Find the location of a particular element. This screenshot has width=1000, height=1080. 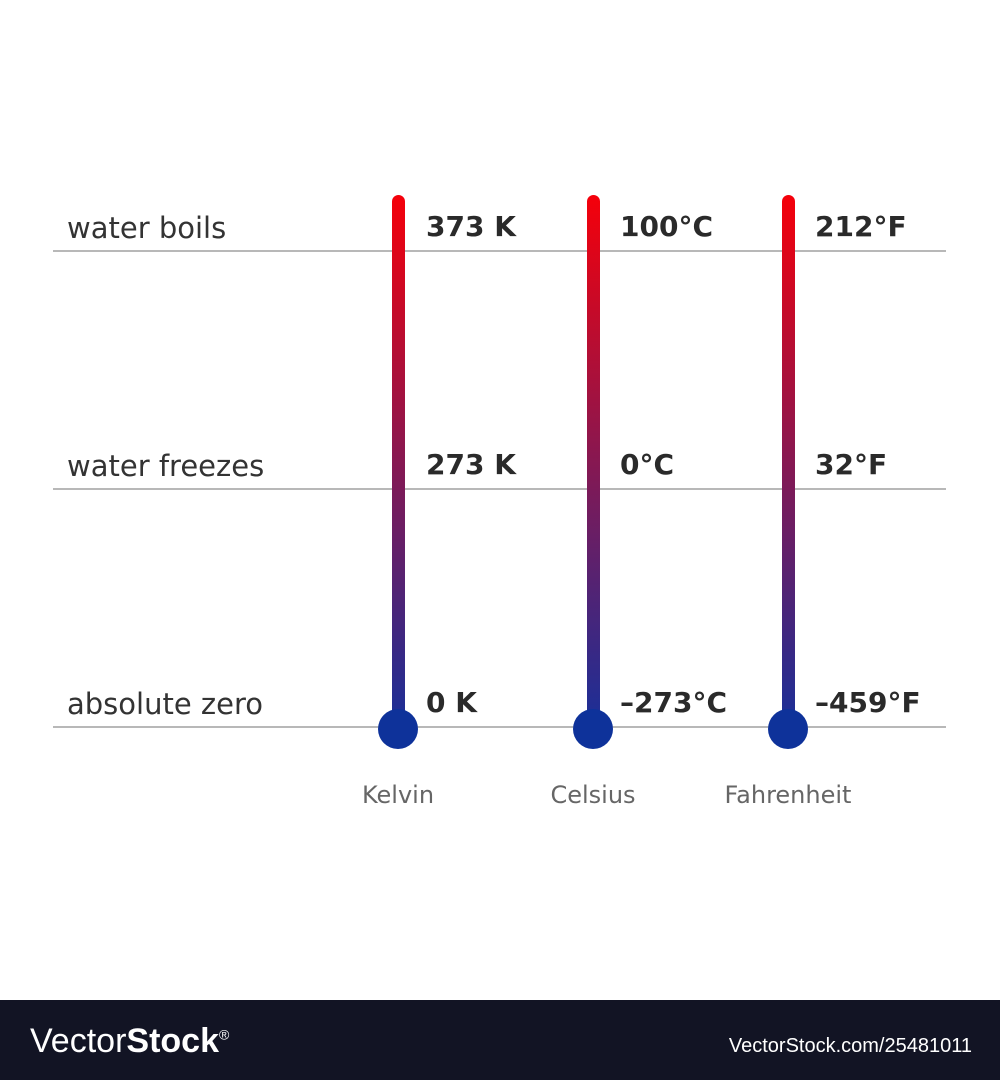

image-url: VectorStock.com/25481011 is located at coordinates (850, 1046).